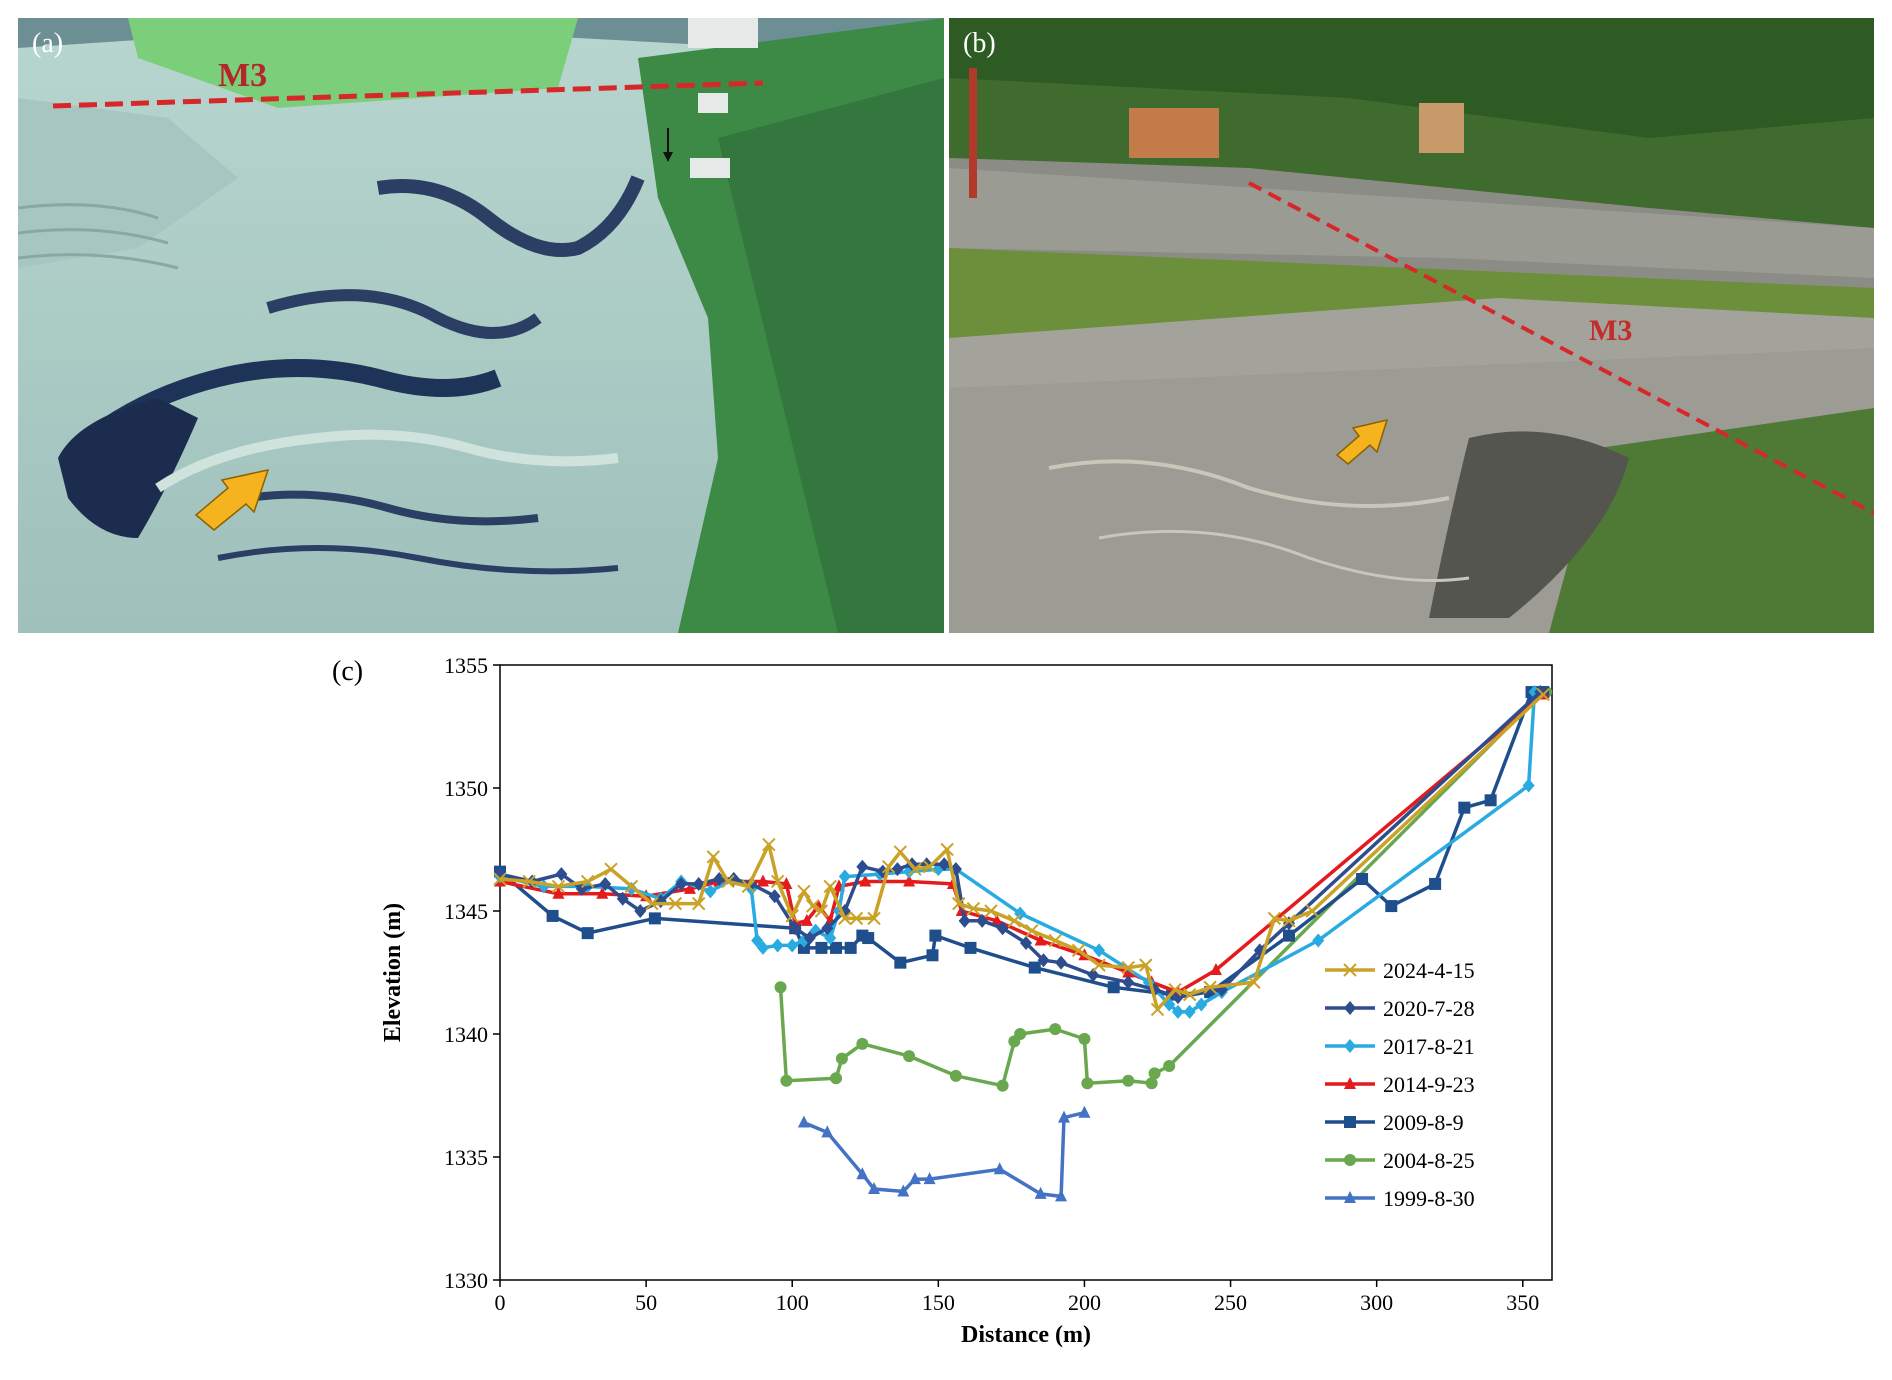 This screenshot has width=1892, height=1380. What do you see at coordinates (466, 788) in the screenshot?
I see `y-tick-label: 1350` at bounding box center [466, 788].